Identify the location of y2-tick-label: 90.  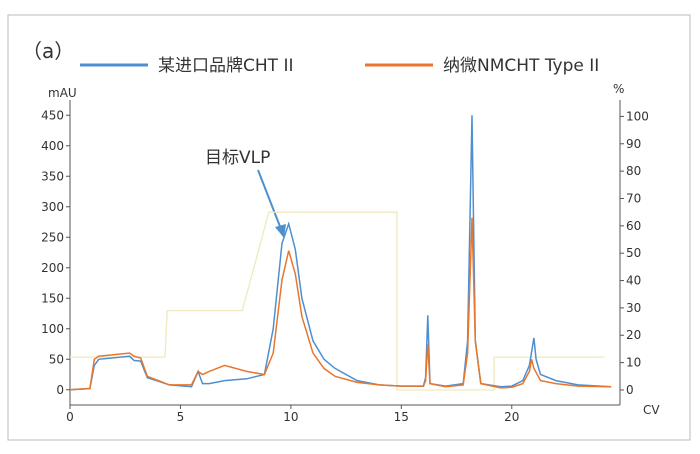
(633, 144).